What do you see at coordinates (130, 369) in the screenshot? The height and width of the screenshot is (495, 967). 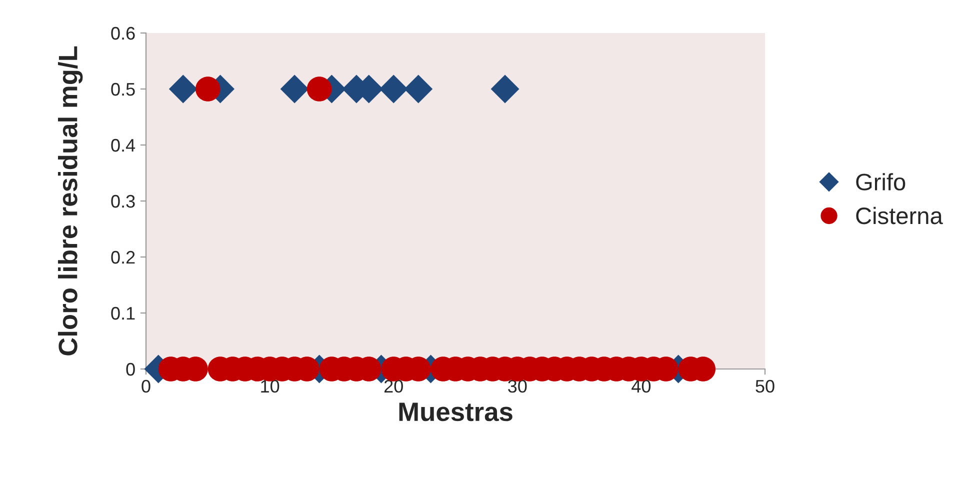 I see `y-tick-label: 0` at bounding box center [130, 369].